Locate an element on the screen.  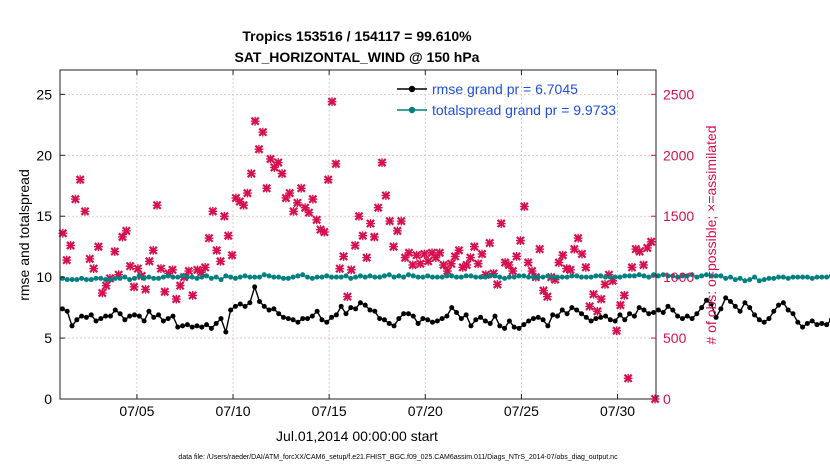
legend-spread-label: totalspread grand pr = 9.9733 is located at coordinates (524, 110).